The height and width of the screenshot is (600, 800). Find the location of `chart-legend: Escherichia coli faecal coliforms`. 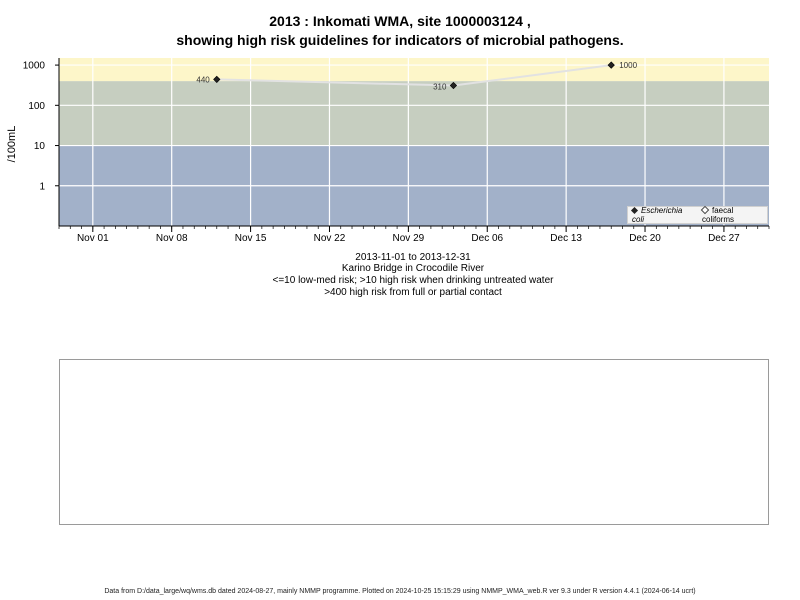

chart-legend: Escherichia coli faecal coliforms is located at coordinates (697, 214).